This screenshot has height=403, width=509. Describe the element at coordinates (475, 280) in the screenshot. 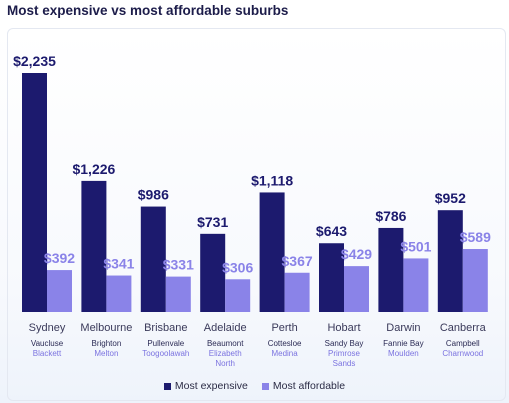

I see `bar-affordable-canberra` at that location.